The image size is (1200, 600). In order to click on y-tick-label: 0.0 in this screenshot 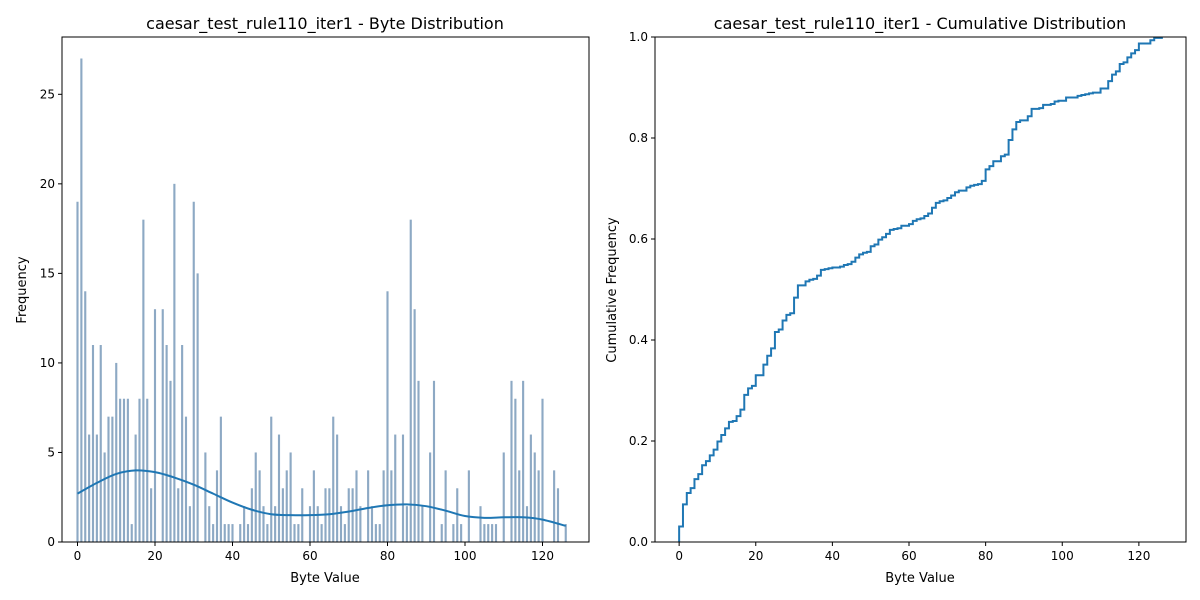, I will do `click(638, 542)`.